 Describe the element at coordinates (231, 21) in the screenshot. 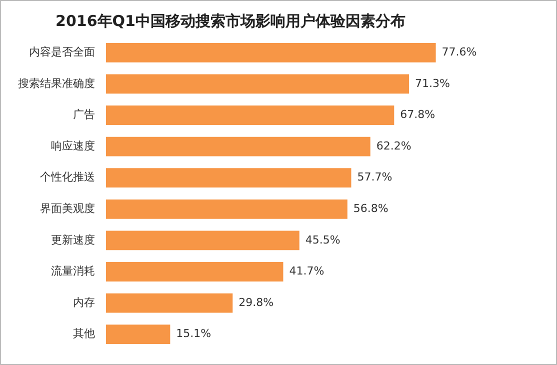

I see `chart-title: 2016年Q1中国移动搜索市场影响用户体验因素分布` at that location.